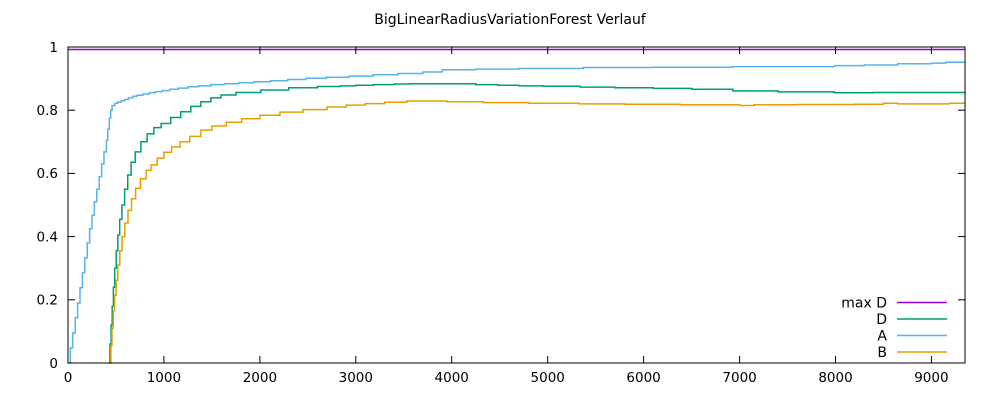 The width and height of the screenshot is (1000, 400). What do you see at coordinates (53, 364) in the screenshot?
I see `y-tick-label: 0` at bounding box center [53, 364].